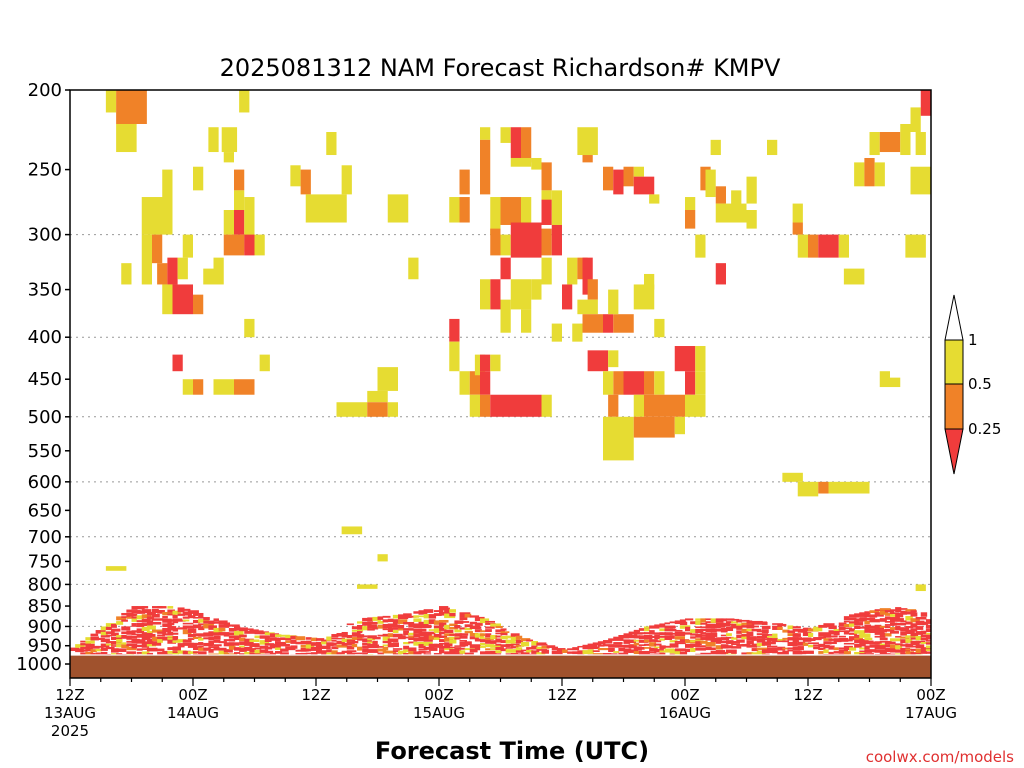  Describe the element at coordinates (69, 695) in the screenshot. I see `x-tick-label: 12Z` at that location.